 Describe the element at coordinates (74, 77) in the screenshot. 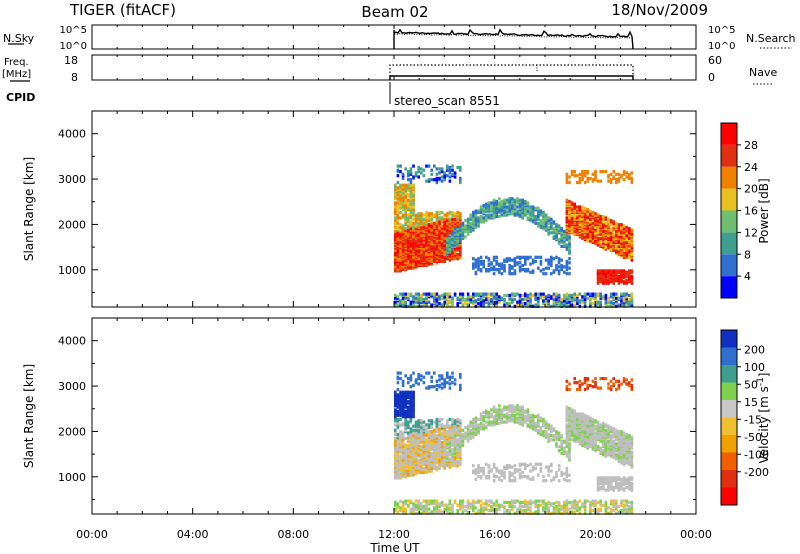

I see `freq-tick-bottom: 8` at that location.